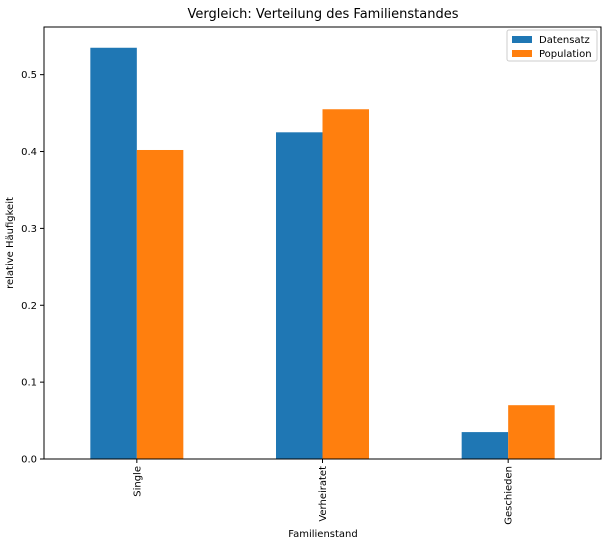  I want to click on y-axis-label: relative Häufigkeit, so click(10, 243).